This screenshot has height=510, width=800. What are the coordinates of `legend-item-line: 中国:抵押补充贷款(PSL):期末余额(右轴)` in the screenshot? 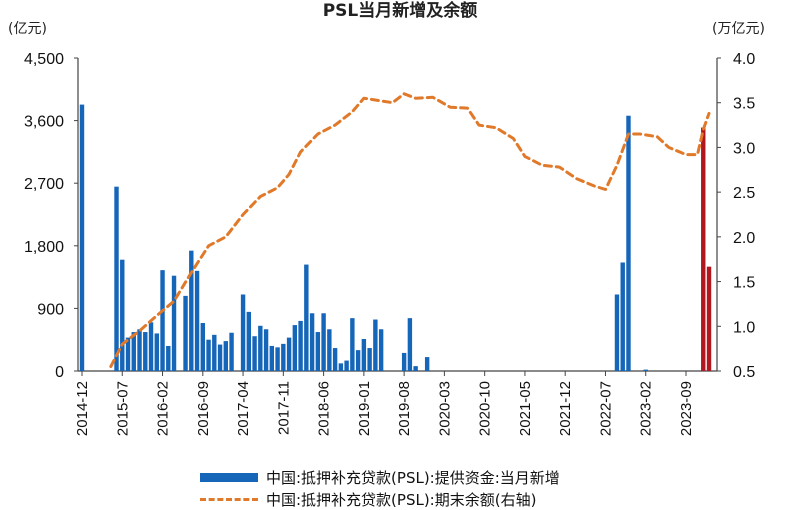 It's located at (380, 499).